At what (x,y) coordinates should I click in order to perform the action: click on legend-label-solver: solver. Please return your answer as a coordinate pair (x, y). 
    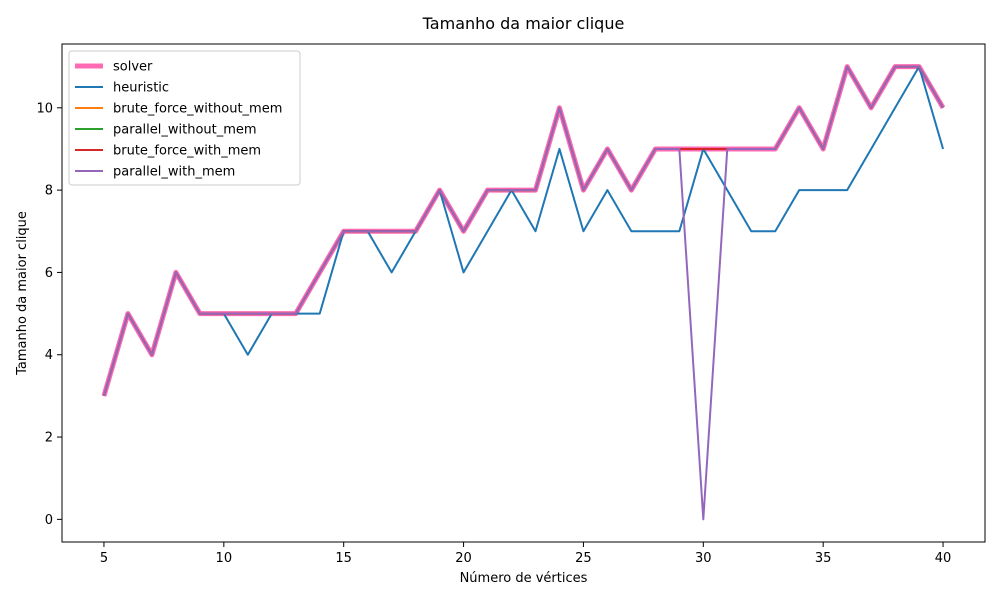
    Looking at the image, I should click on (133, 67).